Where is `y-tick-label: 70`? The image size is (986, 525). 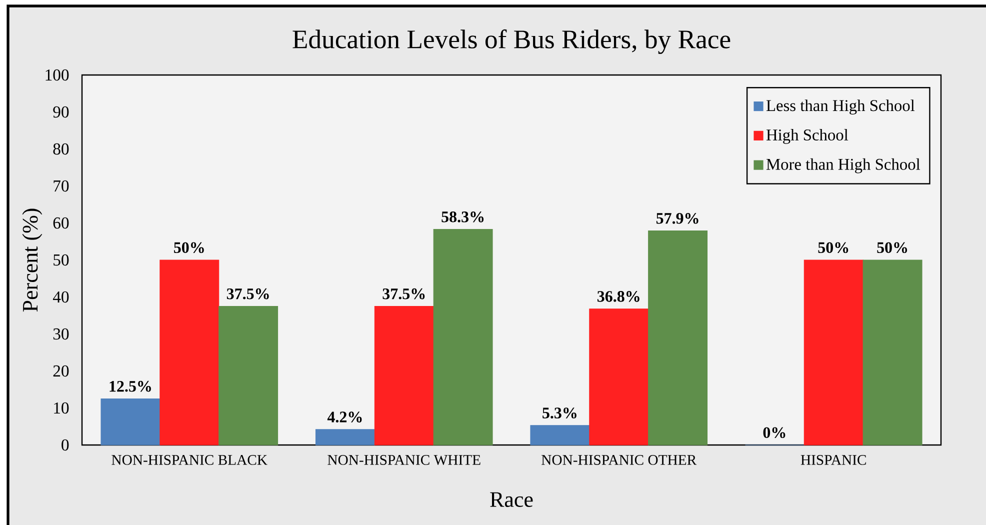 y-tick-label: 70 is located at coordinates (61, 186).